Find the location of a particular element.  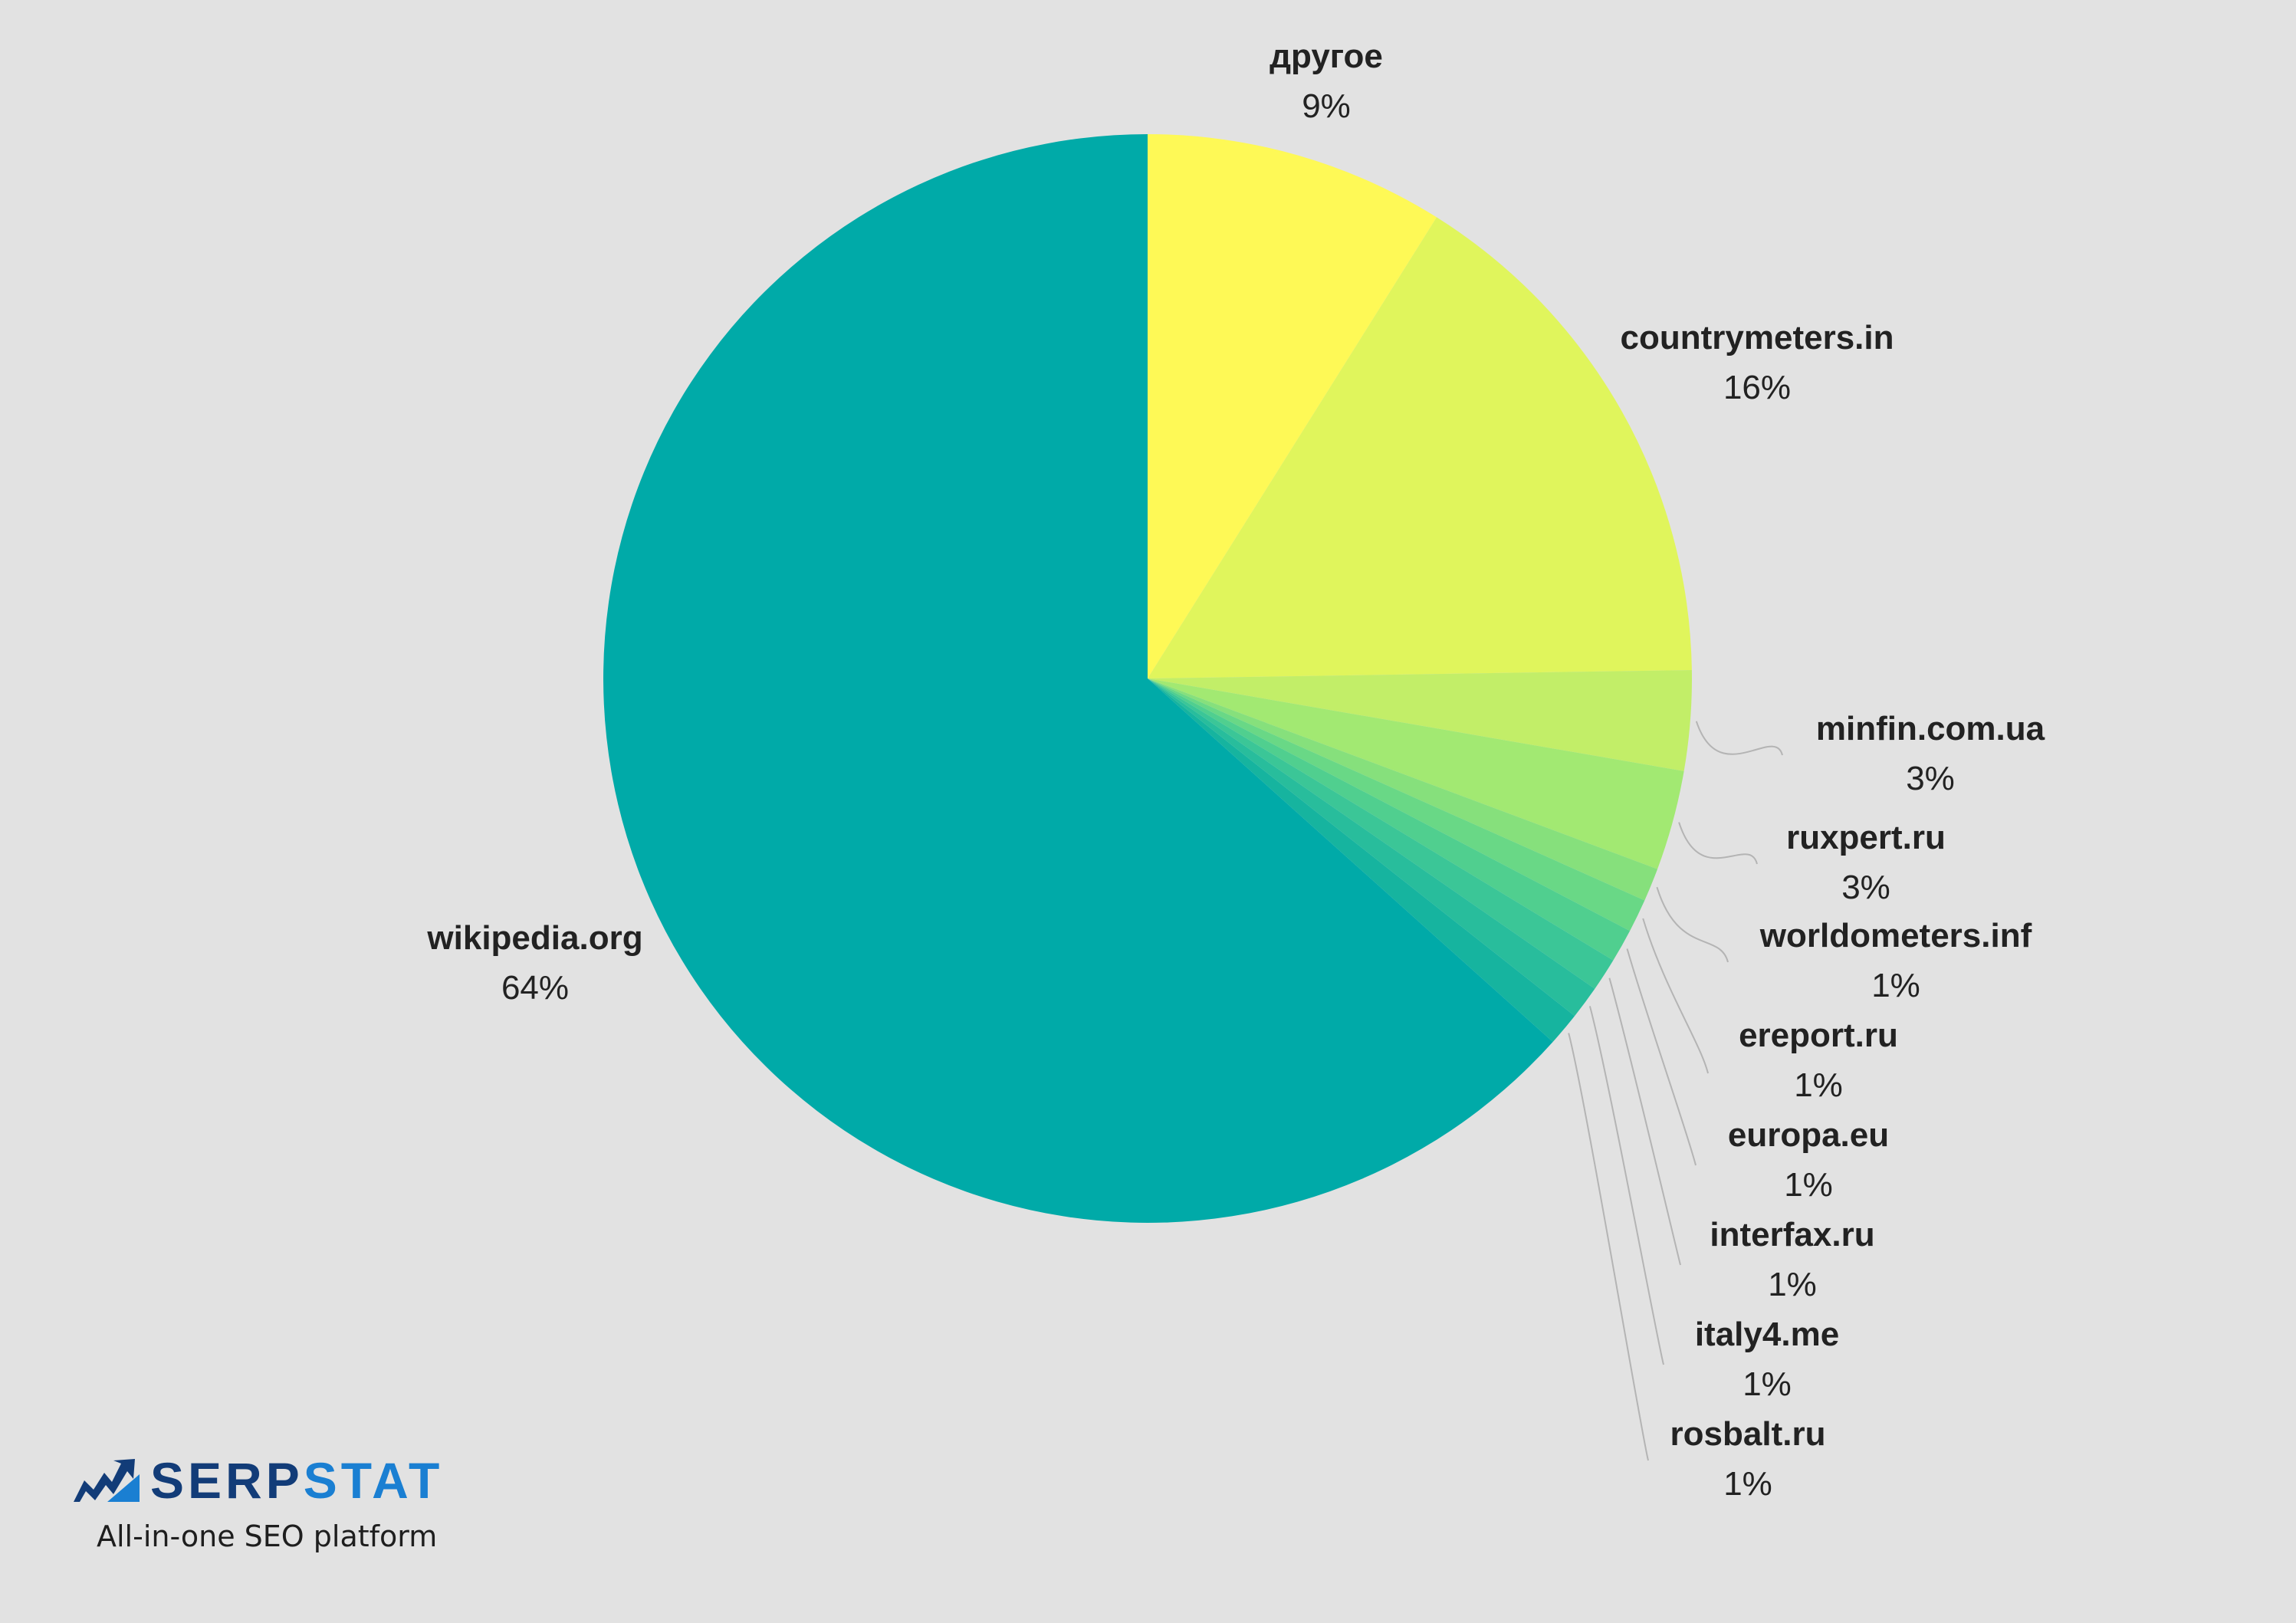

leader-line-minfin-com-ua is located at coordinates (1739, 738).